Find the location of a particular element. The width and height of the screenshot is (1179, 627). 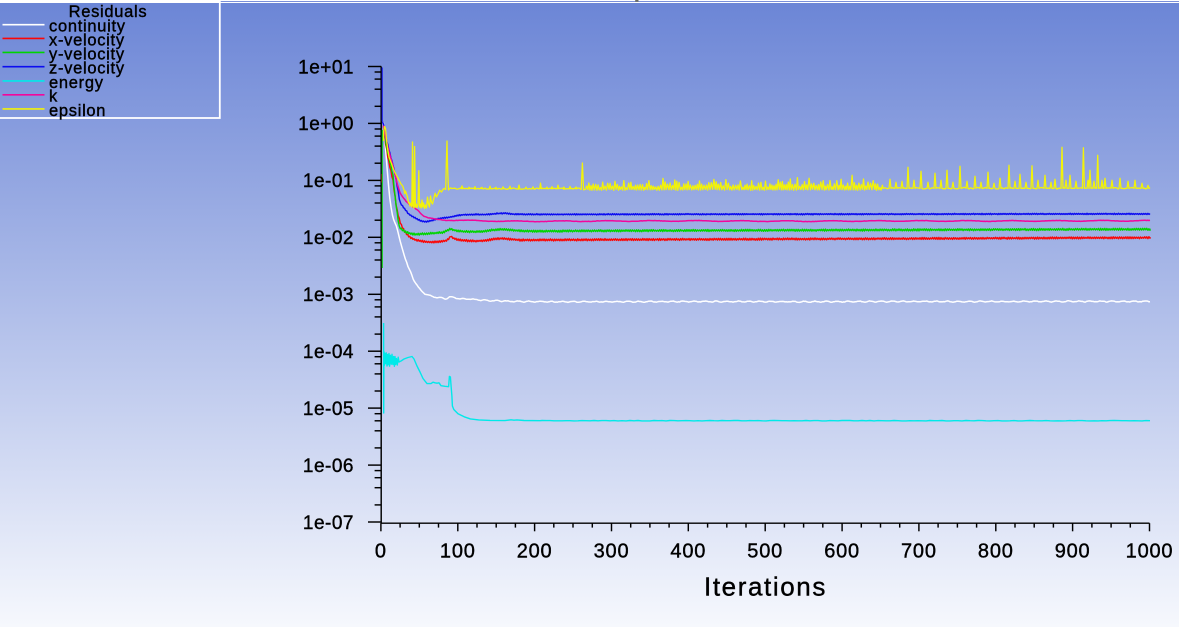

svg-text: 1e-07 is located at coordinates (328, 523).